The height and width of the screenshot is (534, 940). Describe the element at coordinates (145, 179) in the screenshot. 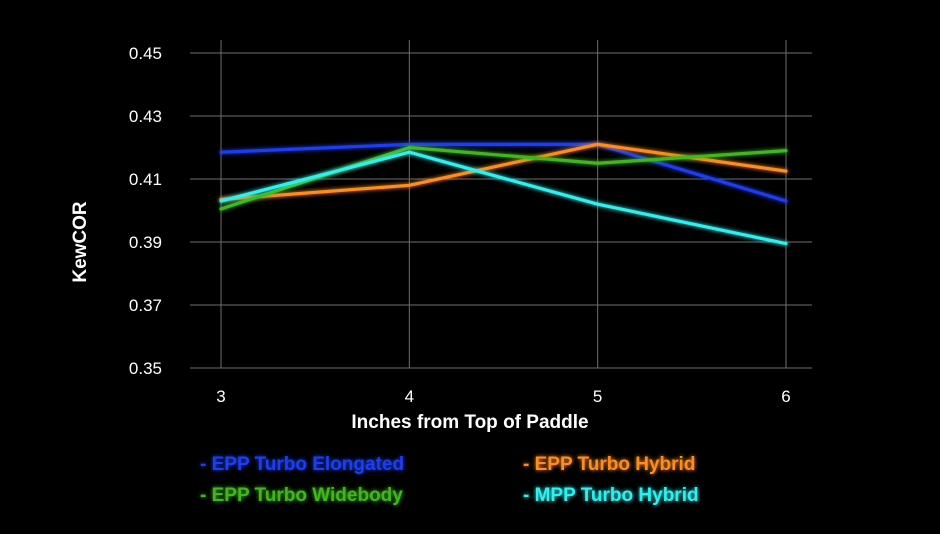

I see `y-tick-label: 0.41` at that location.